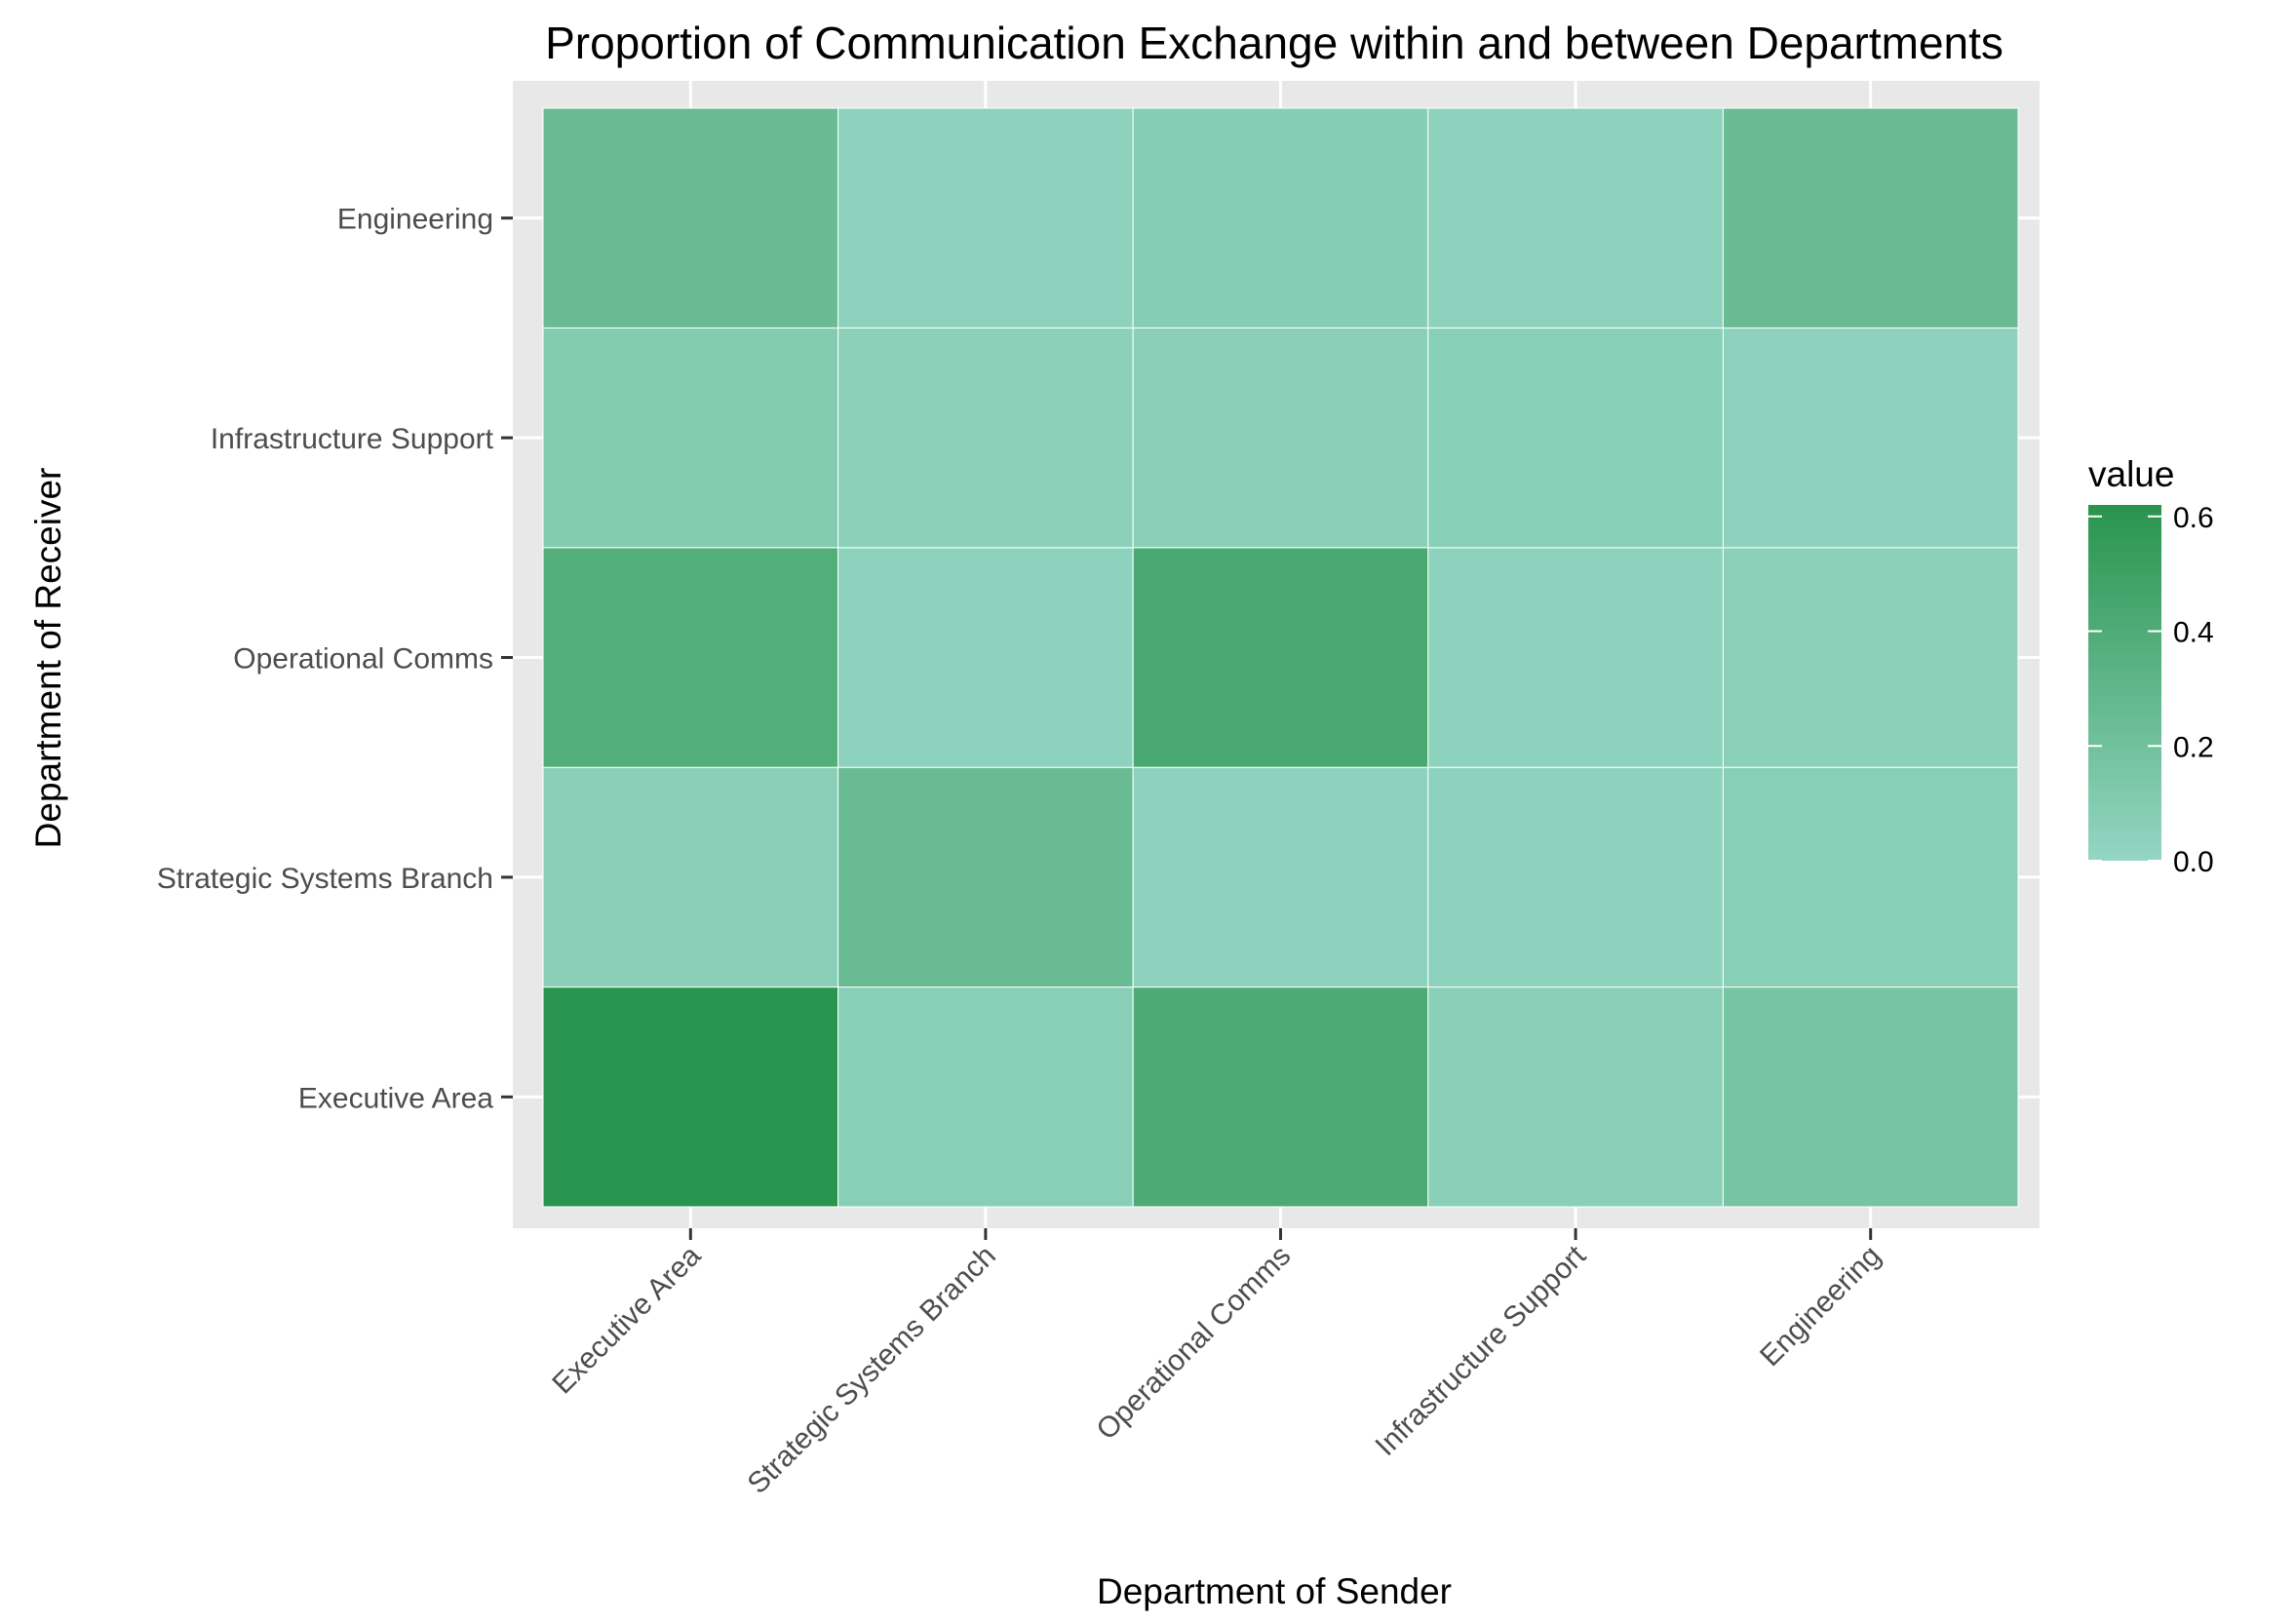 The width and height of the screenshot is (2295, 1624). Describe the element at coordinates (2131, 474) in the screenshot. I see `legend-title: value` at that location.